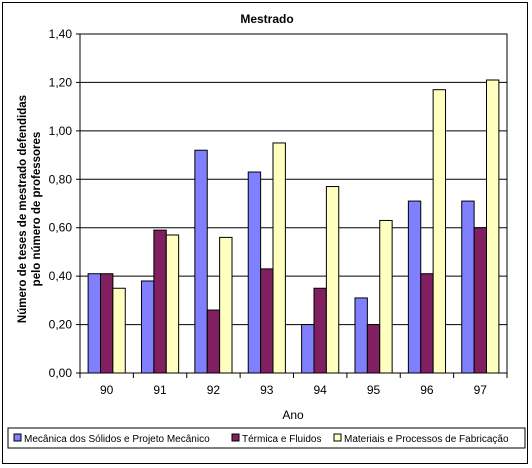  I want to click on x-tick-label: 91, so click(160, 390).